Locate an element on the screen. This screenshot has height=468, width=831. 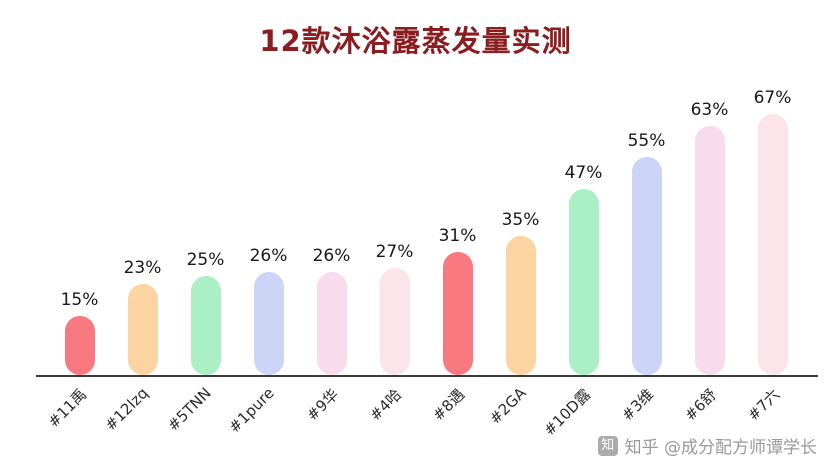
bar-value-label: 55% is located at coordinates (646, 141).